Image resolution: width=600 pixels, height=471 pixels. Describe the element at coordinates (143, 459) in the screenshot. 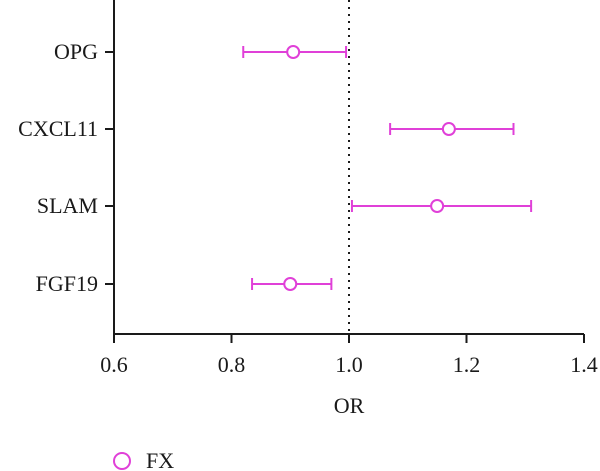

I see `legend: FX` at that location.